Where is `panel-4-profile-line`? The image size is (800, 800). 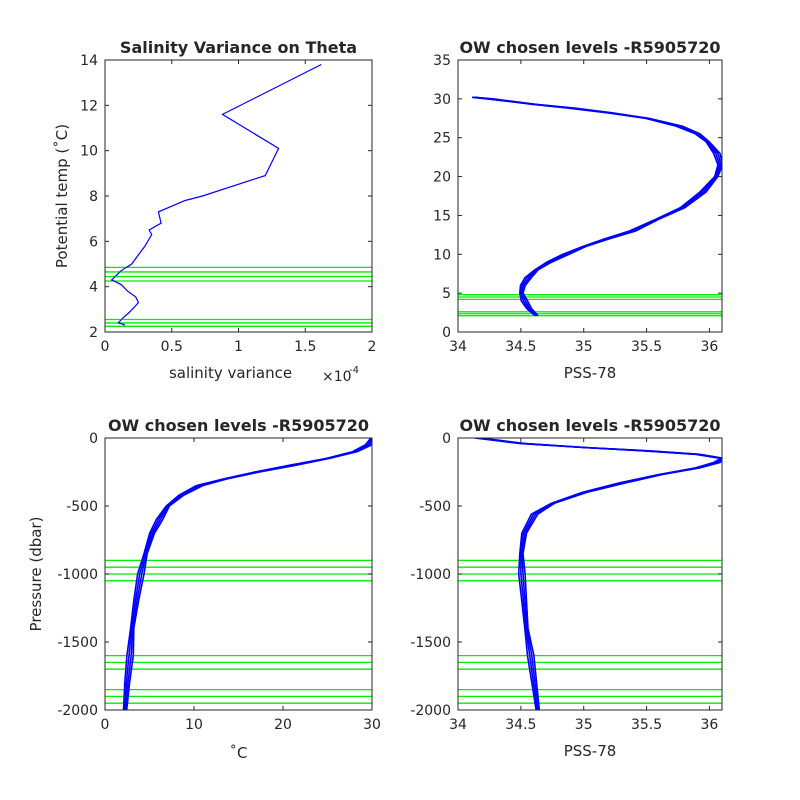 panel-4-profile-line is located at coordinates (601, 574).